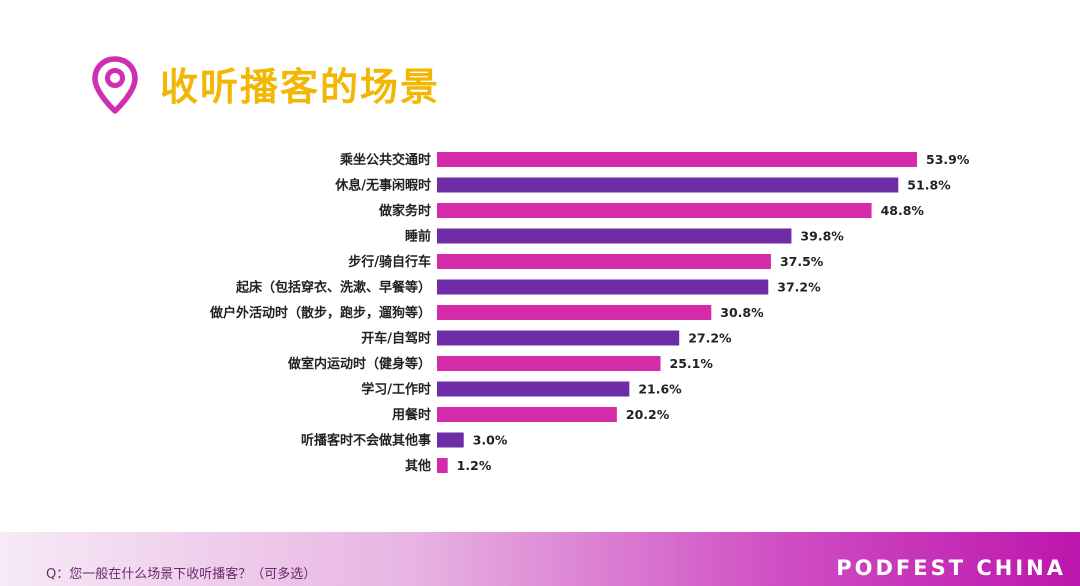 This screenshot has height=586, width=1080. I want to click on data-label: 21.6%, so click(660, 389).